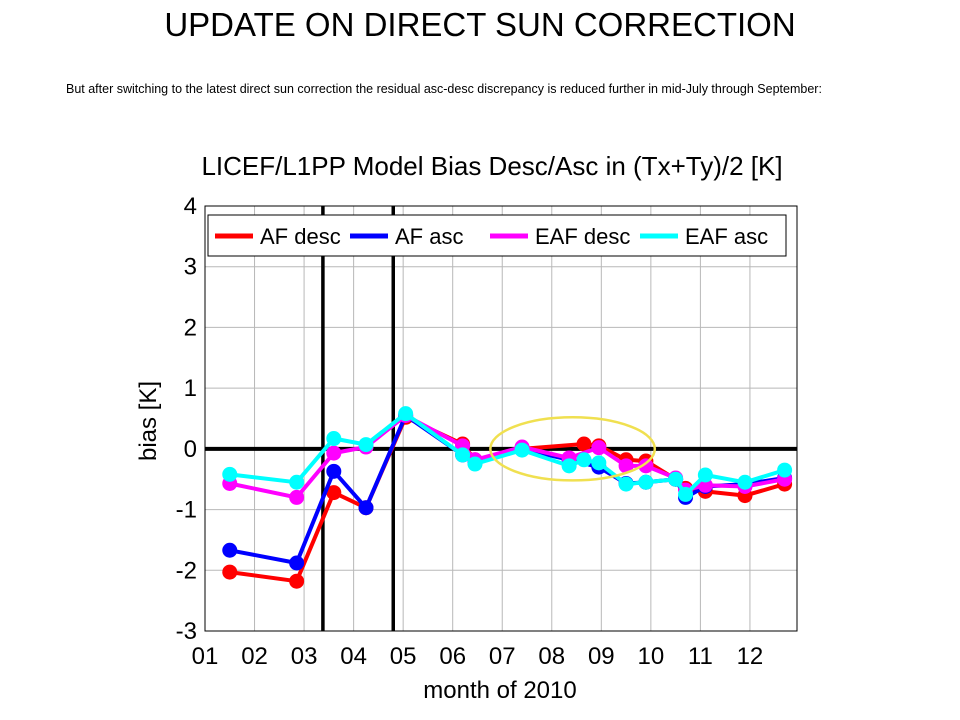 The height and width of the screenshot is (720, 960). I want to click on x-tick-label: 06, so click(452, 656).